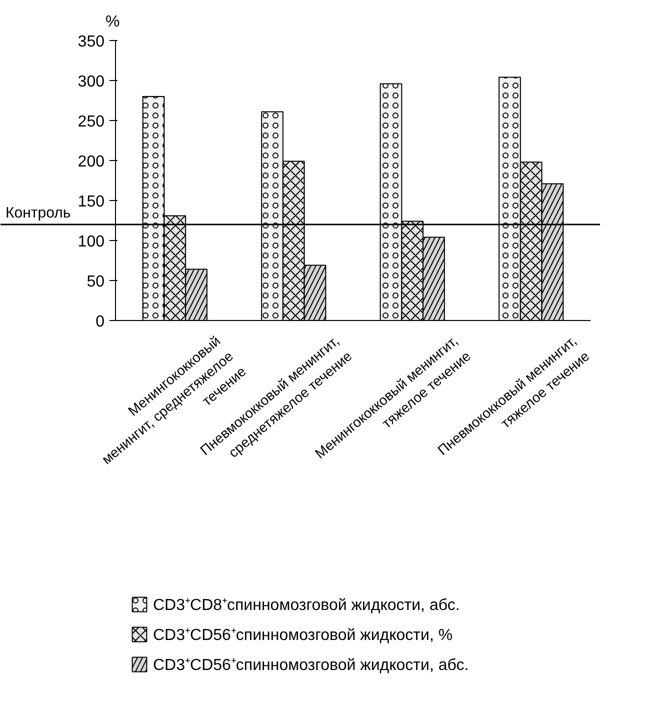 The image size is (646, 714). Describe the element at coordinates (91, 42) in the screenshot. I see `y-tick-label: 350` at that location.